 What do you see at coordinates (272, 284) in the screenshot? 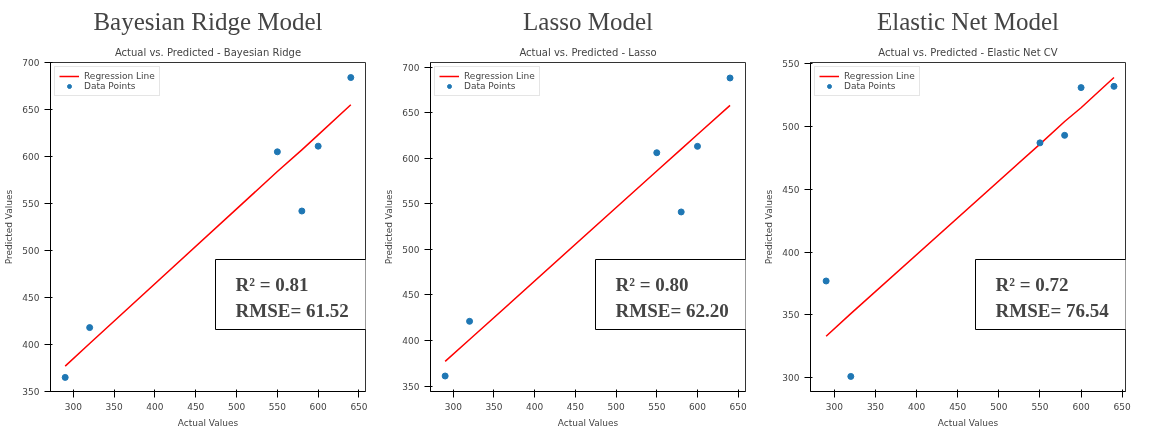
I see `annotation: R² = 0.81` at bounding box center [272, 284].